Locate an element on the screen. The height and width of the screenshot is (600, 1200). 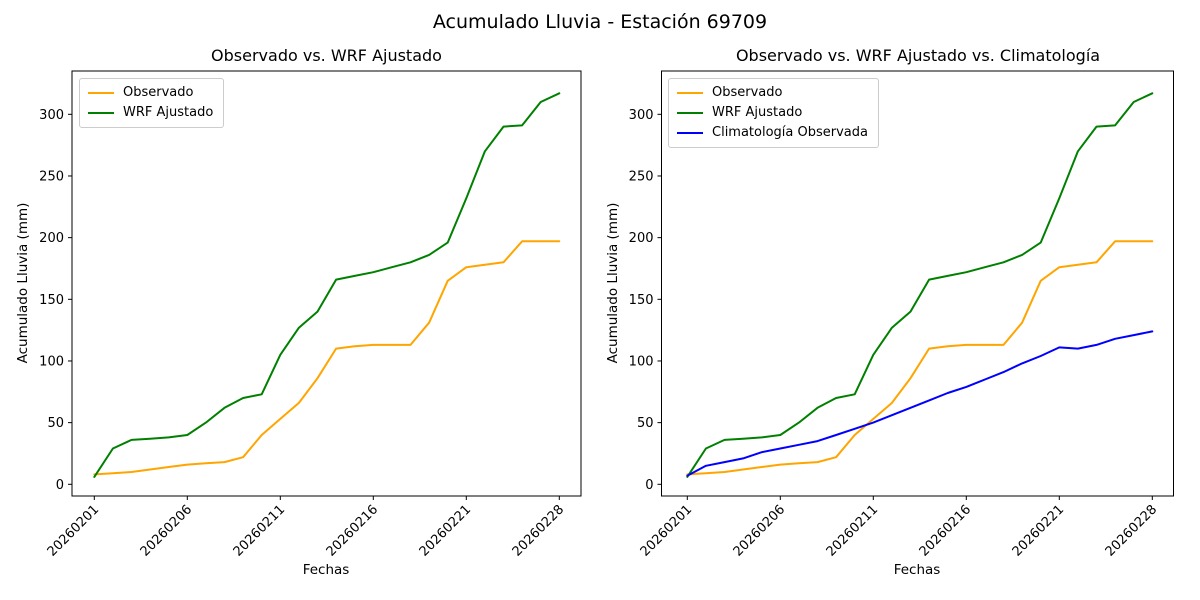
legend-item-climatologia-observada: Climatología Observada is located at coordinates (772, 133).